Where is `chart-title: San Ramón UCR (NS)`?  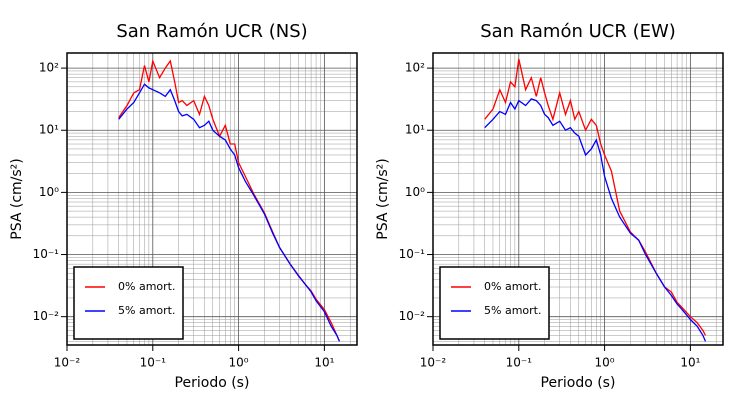
chart-title: San Ramón UCR (NS) is located at coordinates (211, 31).